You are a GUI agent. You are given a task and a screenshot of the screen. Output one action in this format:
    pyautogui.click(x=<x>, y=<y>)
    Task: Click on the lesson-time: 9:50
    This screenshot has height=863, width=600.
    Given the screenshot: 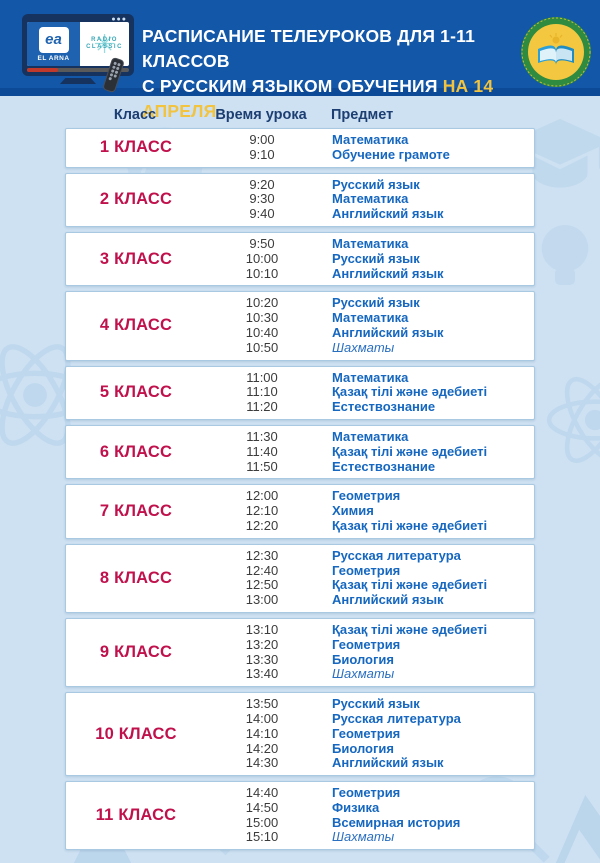 What is the action you would take?
    pyautogui.click(x=262, y=243)
    